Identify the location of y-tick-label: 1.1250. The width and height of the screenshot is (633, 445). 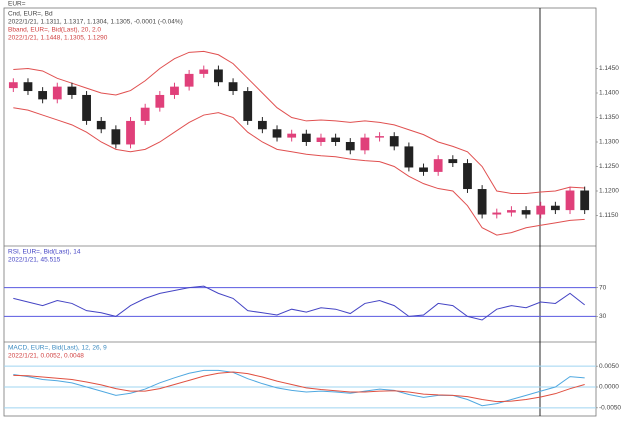
(609, 166).